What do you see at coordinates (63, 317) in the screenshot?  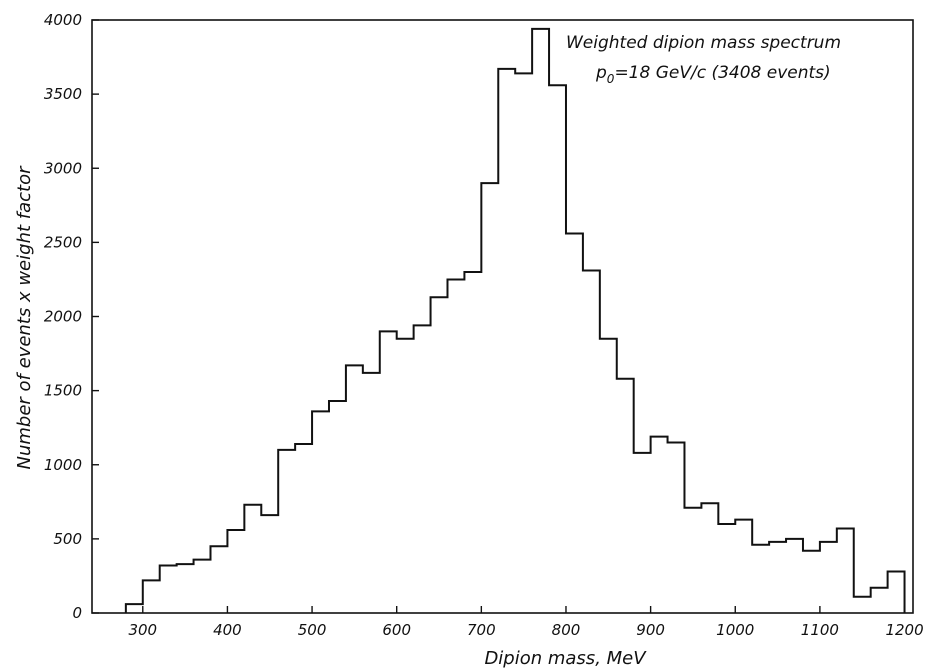 I see `y-tick-label: 2000` at bounding box center [63, 317].